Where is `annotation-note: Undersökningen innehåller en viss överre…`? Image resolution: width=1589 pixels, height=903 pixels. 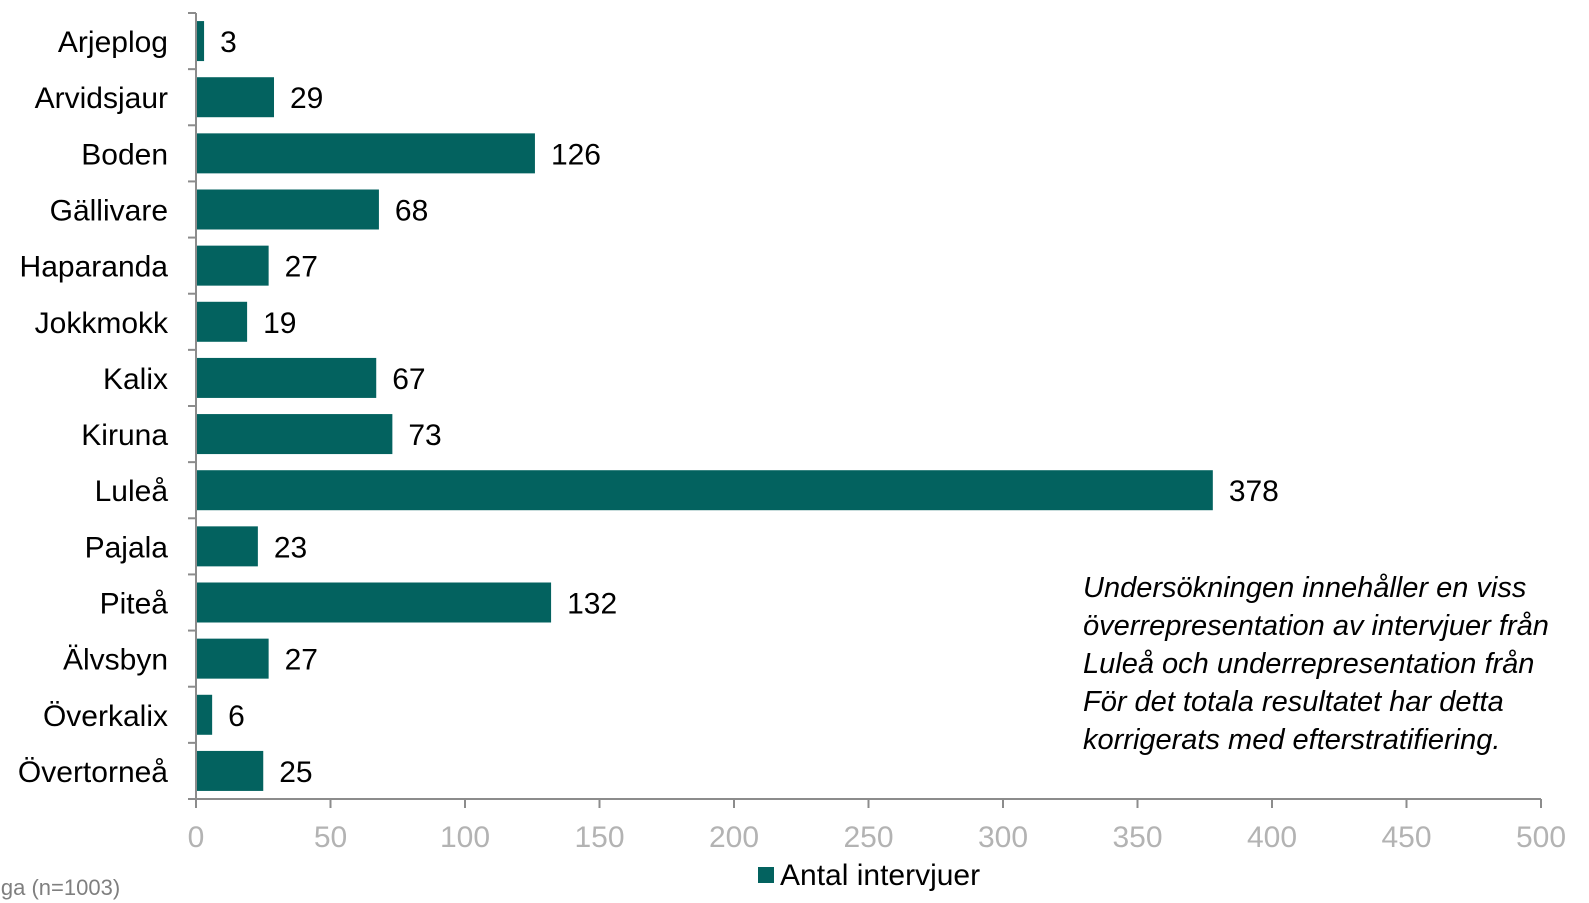 annotation-note: Undersökningen innehåller en viss överre… is located at coordinates (1336, 664).